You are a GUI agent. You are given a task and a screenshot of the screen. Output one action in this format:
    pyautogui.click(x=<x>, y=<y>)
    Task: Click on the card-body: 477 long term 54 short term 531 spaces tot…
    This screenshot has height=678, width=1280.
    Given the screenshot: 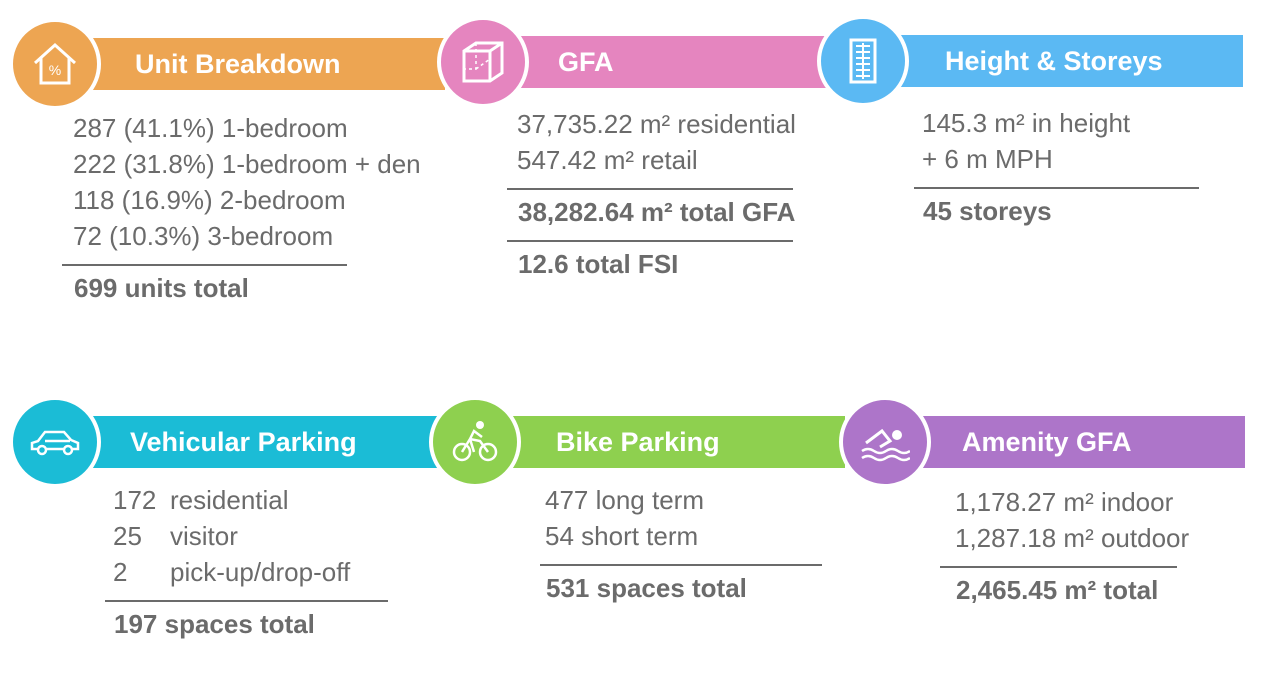 What is the action you would take?
    pyautogui.click(x=681, y=544)
    